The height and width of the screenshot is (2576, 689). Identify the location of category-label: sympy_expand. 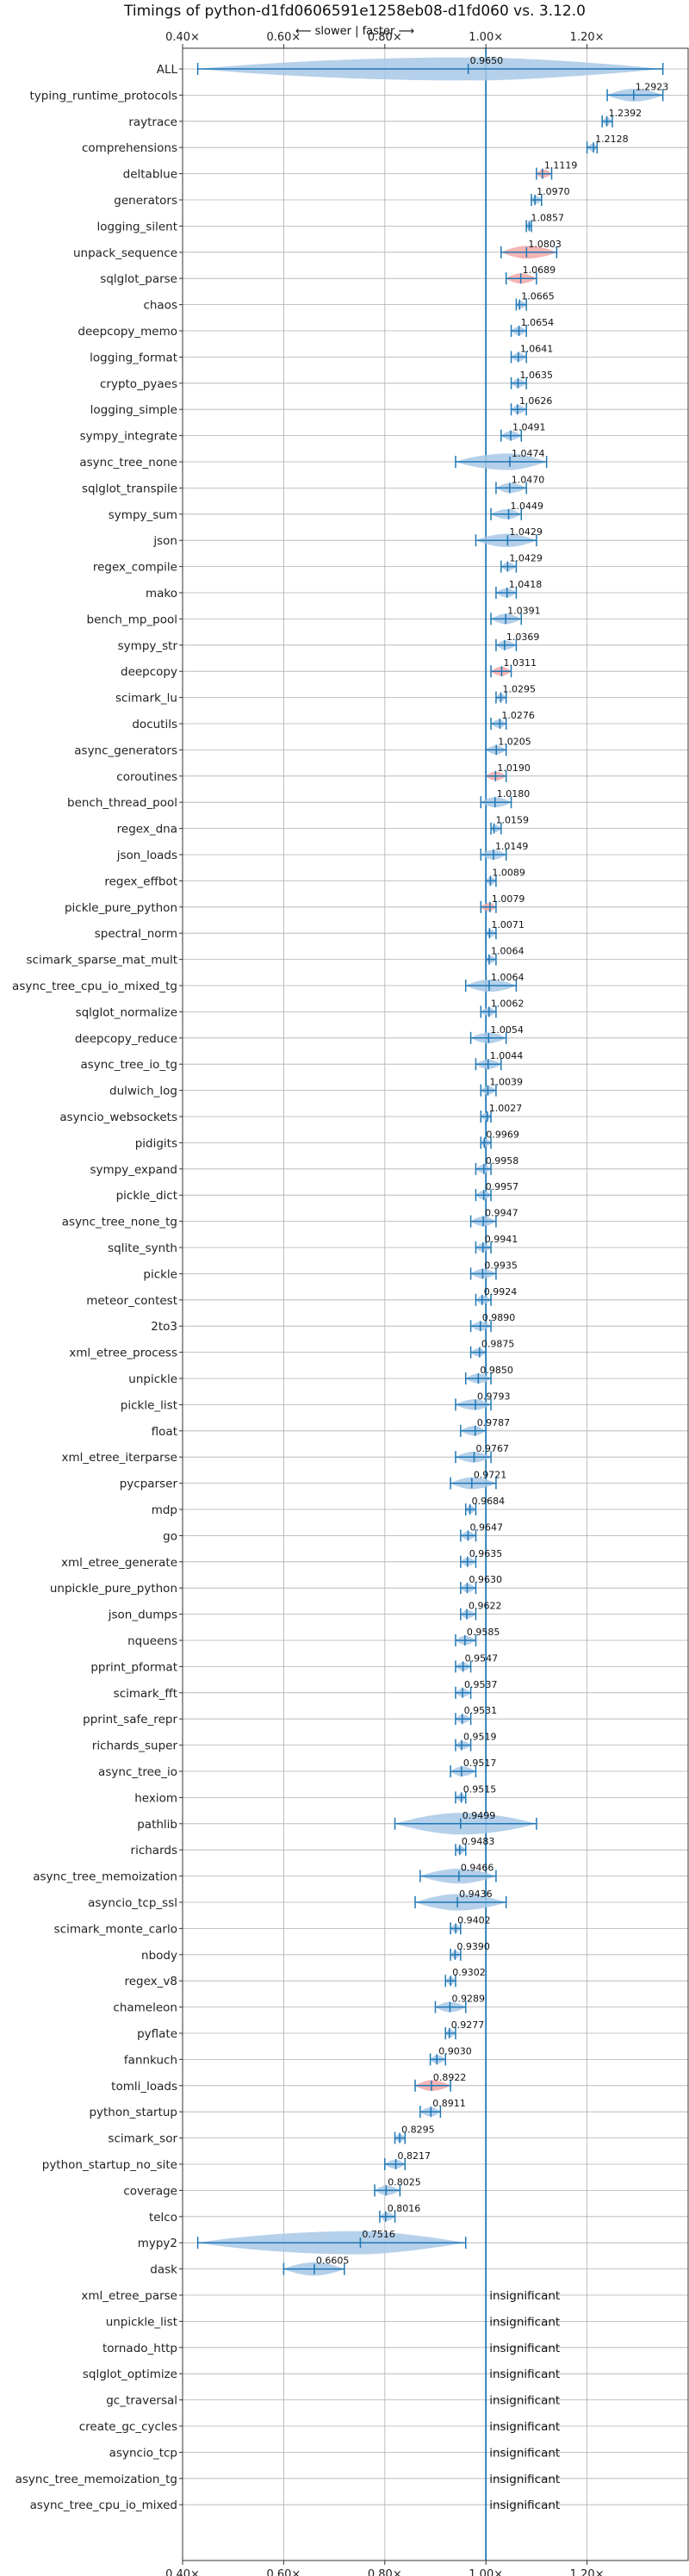
(133, 1170).